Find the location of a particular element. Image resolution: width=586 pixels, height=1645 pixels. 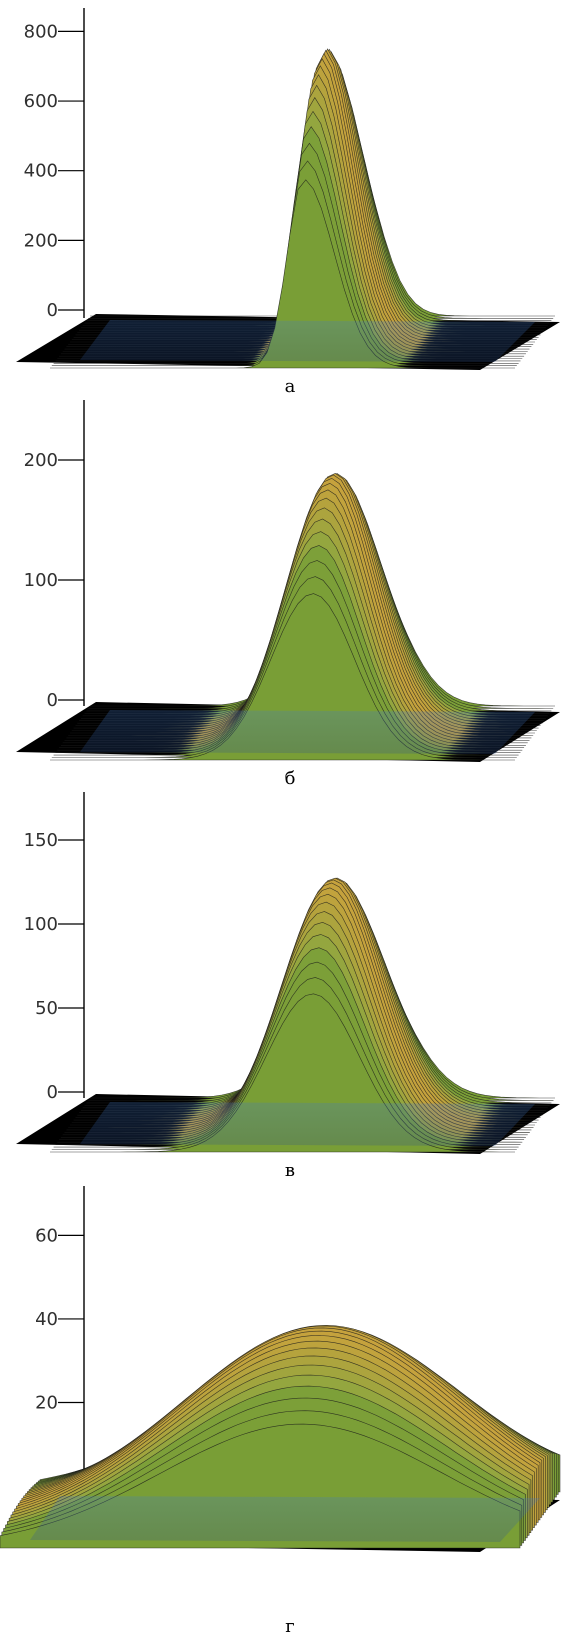

y-tick-label: 600 is located at coordinates (41, 101).